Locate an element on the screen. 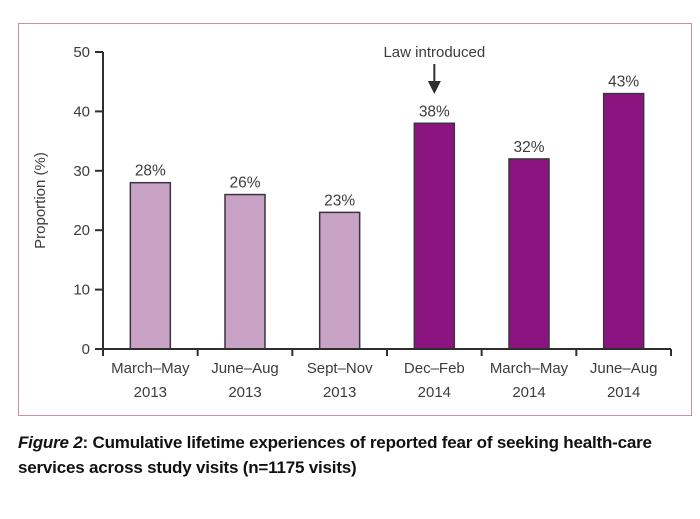 The image size is (700, 519). figure-number: Figure 2 is located at coordinates (50, 442).